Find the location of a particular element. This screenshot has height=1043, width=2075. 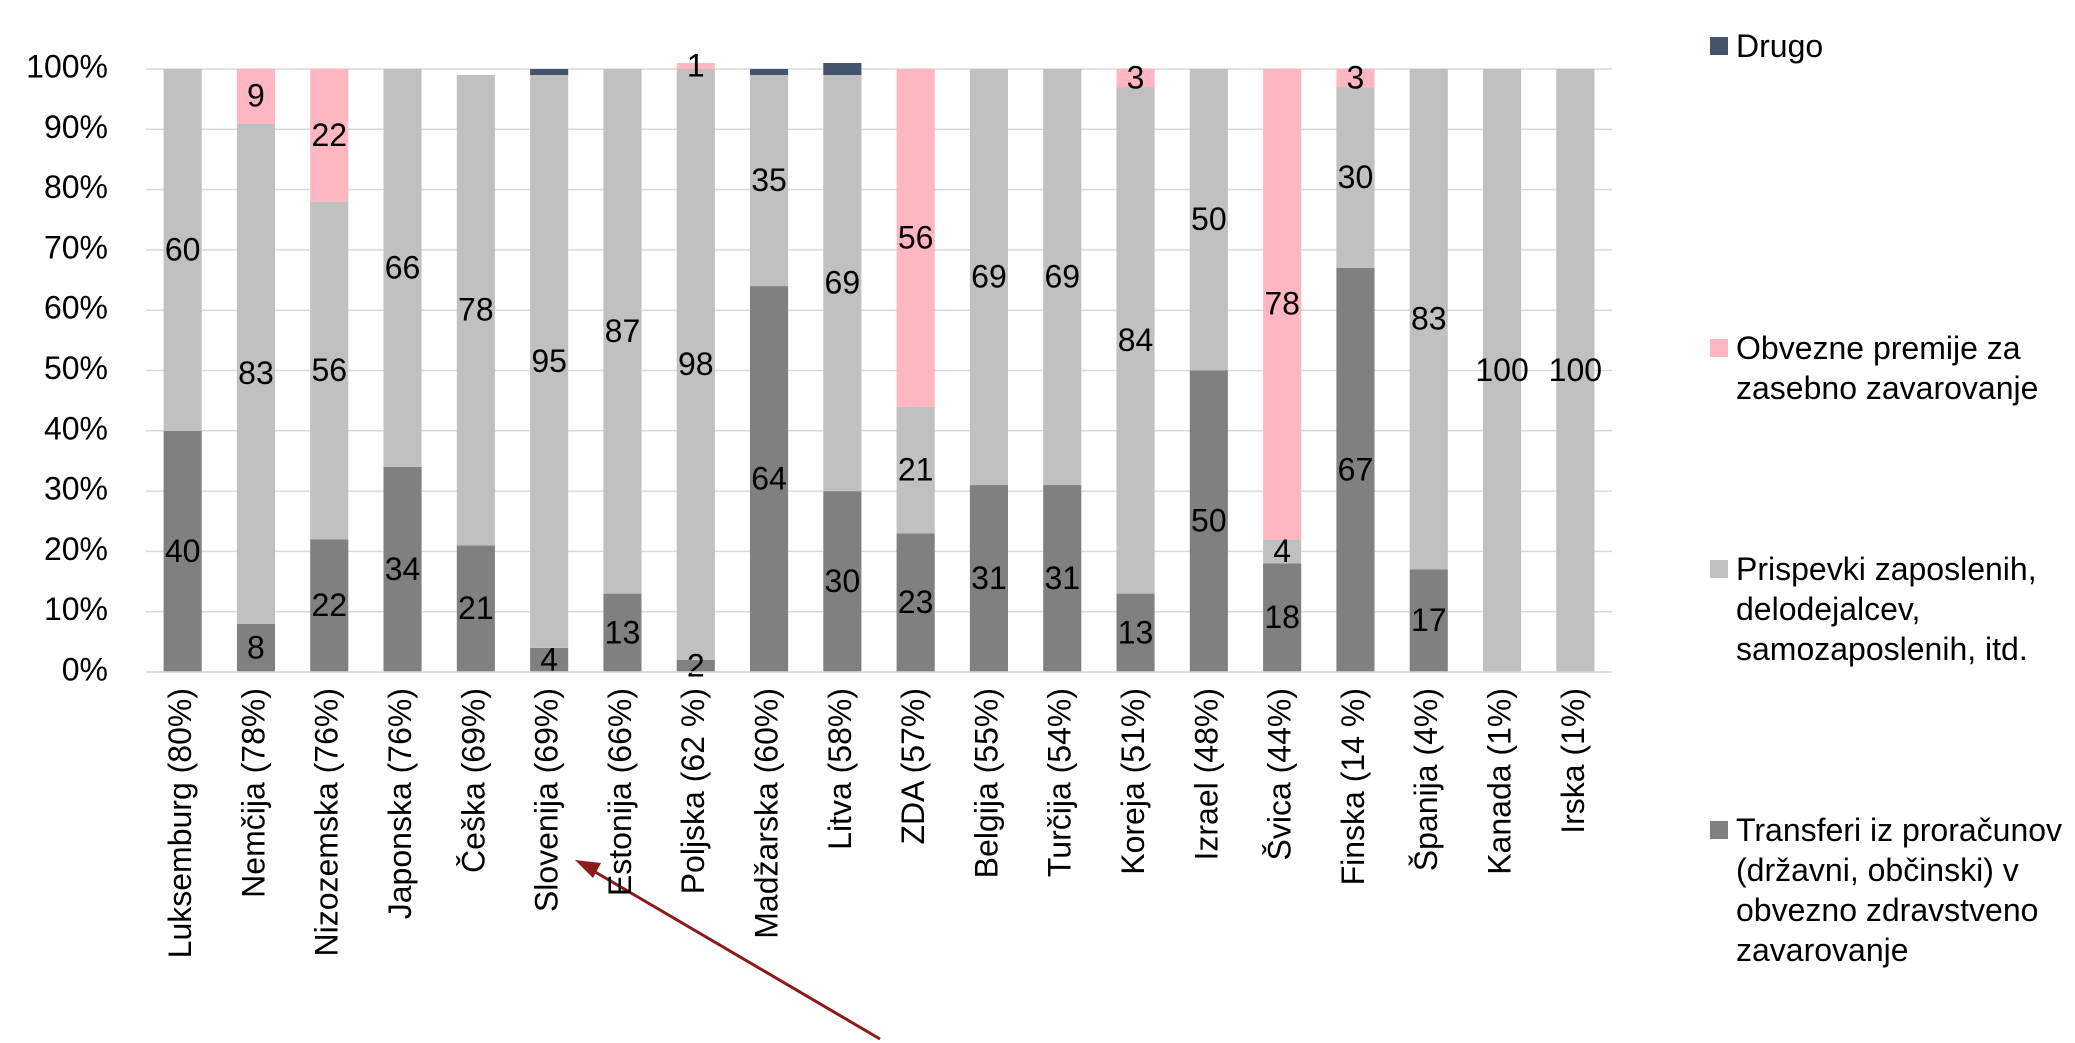

x-tick-label: Češka (69%) is located at coordinates (473, 780).